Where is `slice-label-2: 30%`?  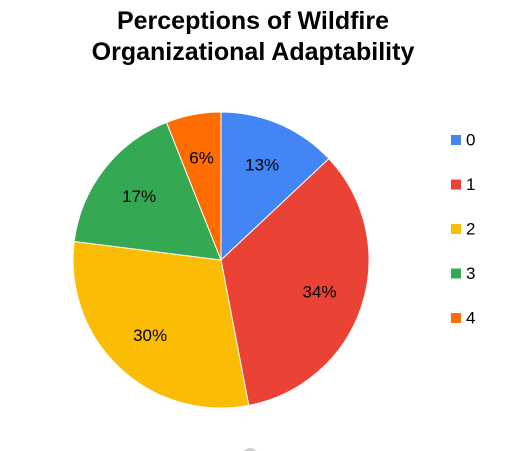 slice-label-2: 30% is located at coordinates (150, 335).